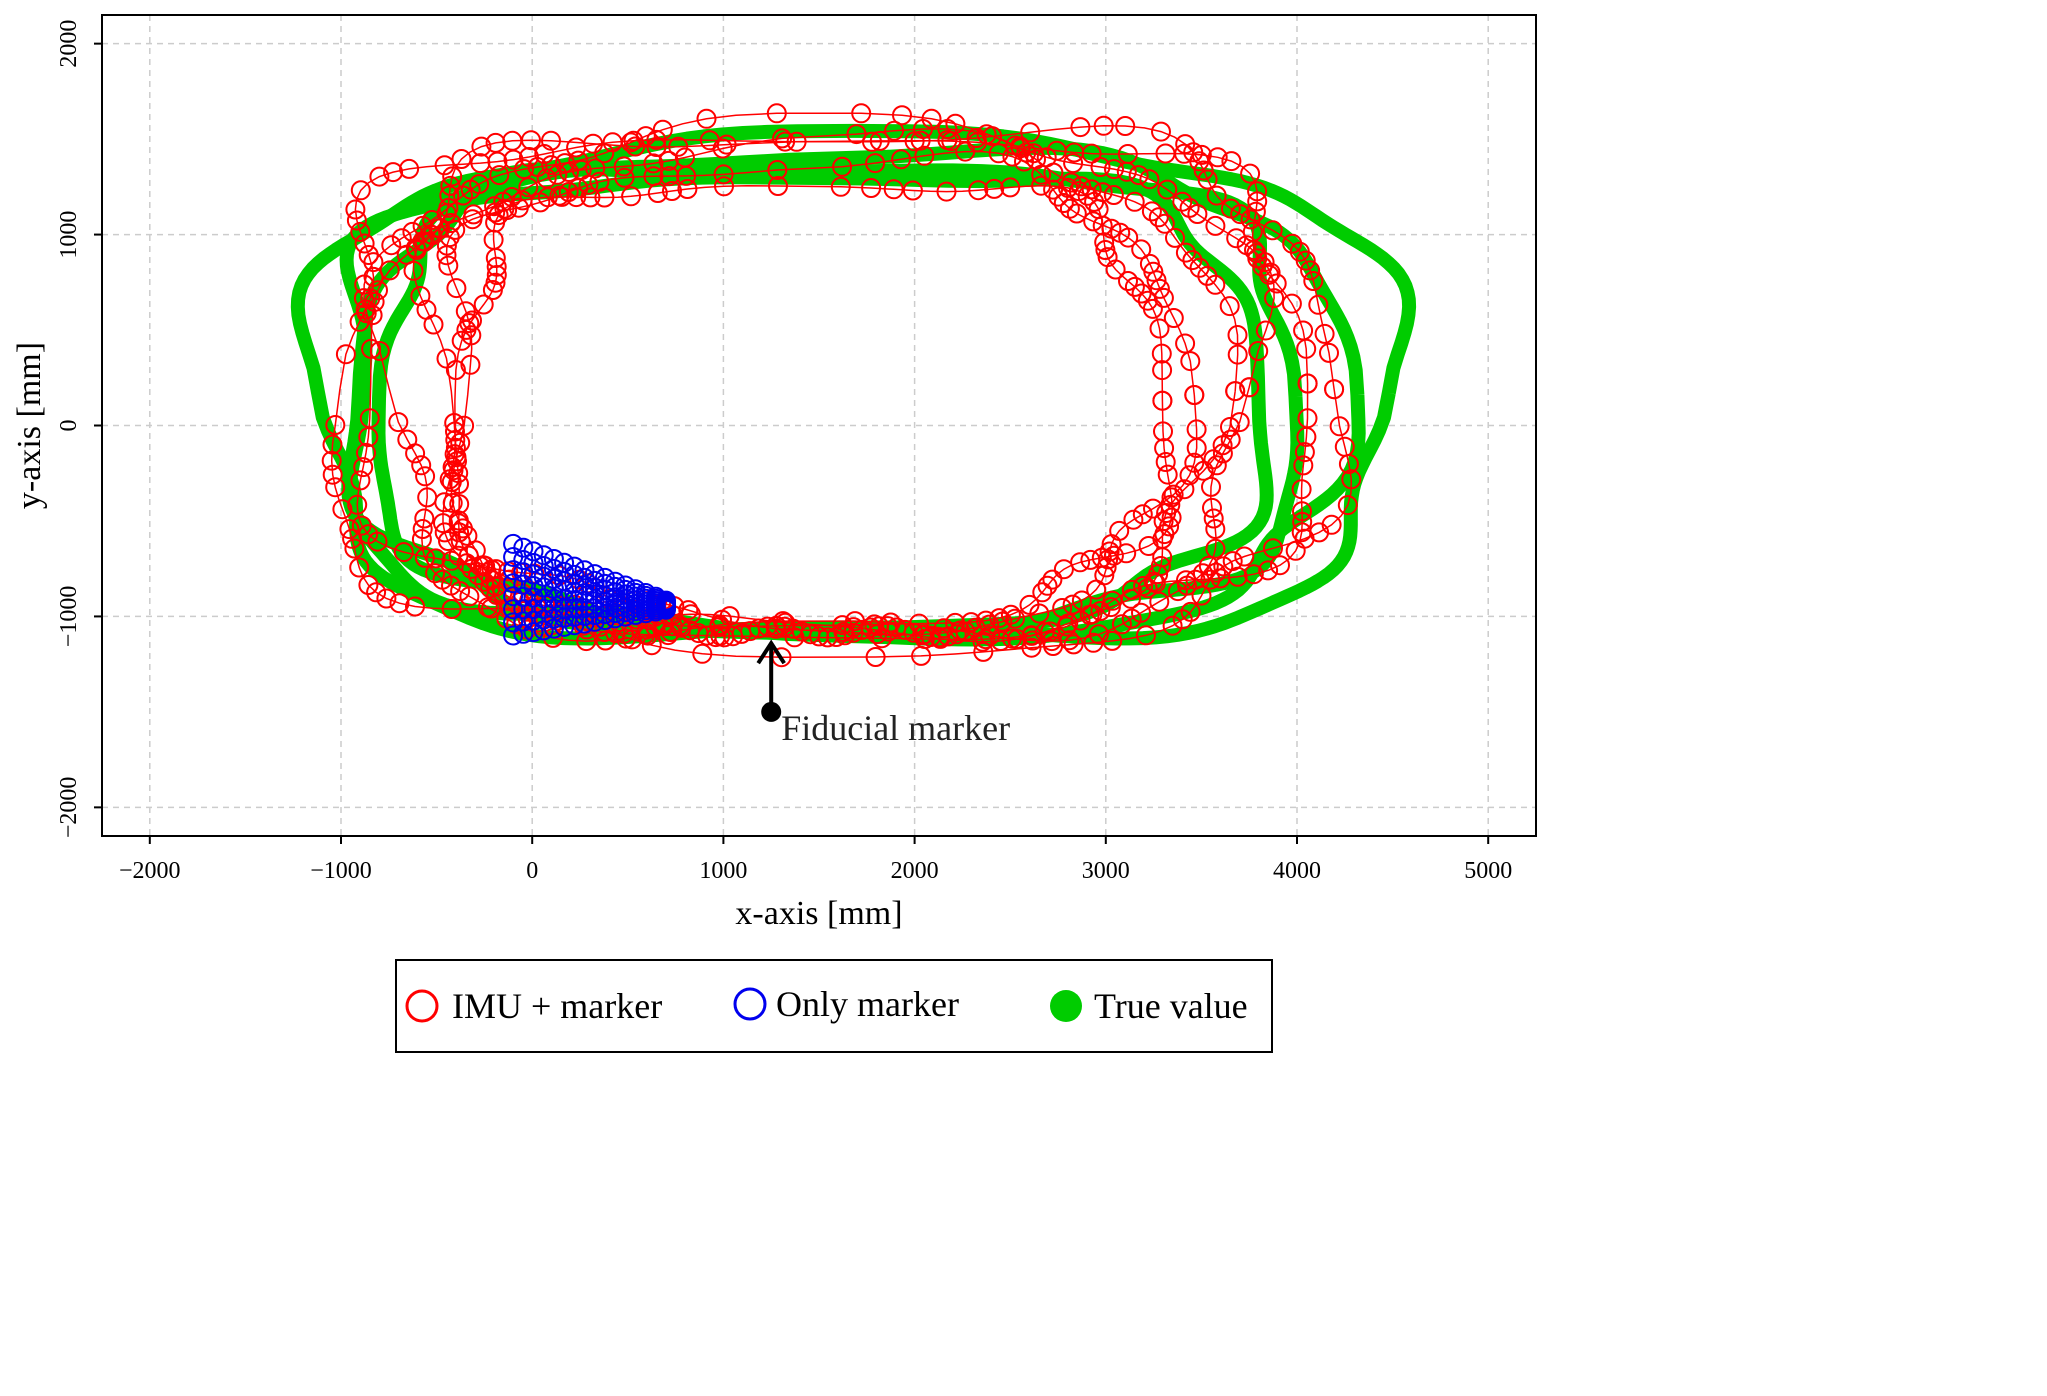 This screenshot has width=2047, height=1396. What do you see at coordinates (1106, 871) in the screenshot?
I see `x-tick-label: 3000` at bounding box center [1106, 871].